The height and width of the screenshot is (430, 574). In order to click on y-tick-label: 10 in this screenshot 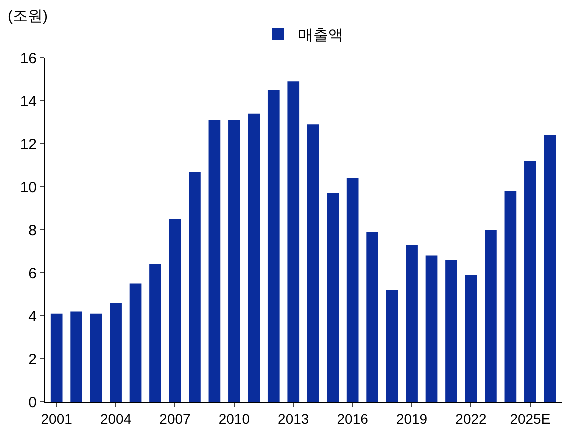, I will do `click(28, 187)`.